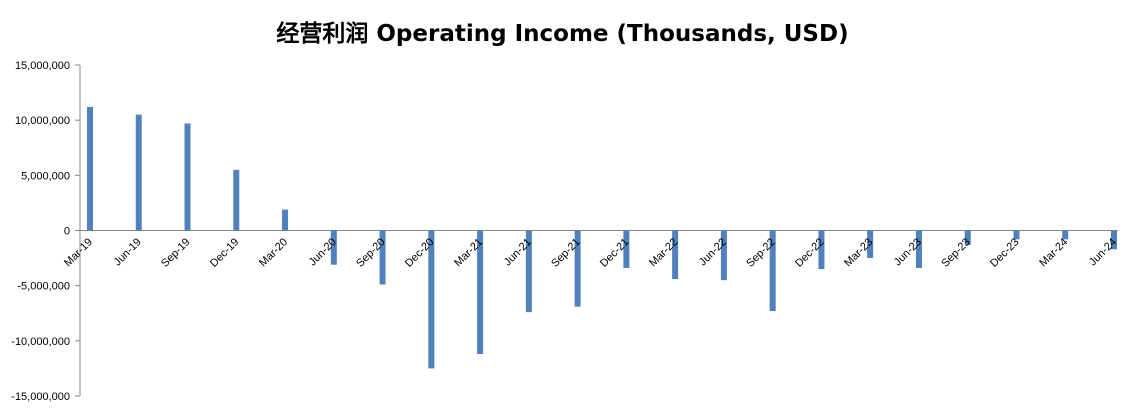  Describe the element at coordinates (1005, 253) in the screenshot. I see `x-tick-label: Dec-23` at that location.